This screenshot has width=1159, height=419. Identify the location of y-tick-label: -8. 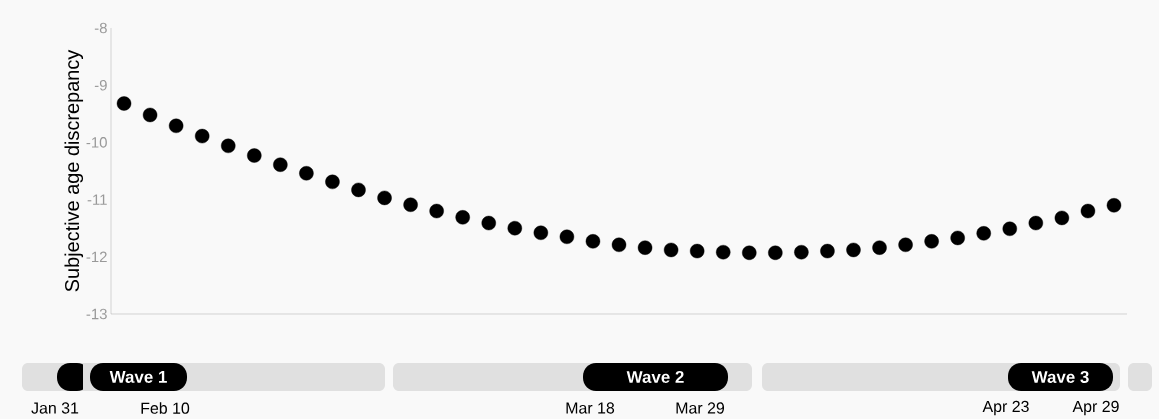
(100, 28).